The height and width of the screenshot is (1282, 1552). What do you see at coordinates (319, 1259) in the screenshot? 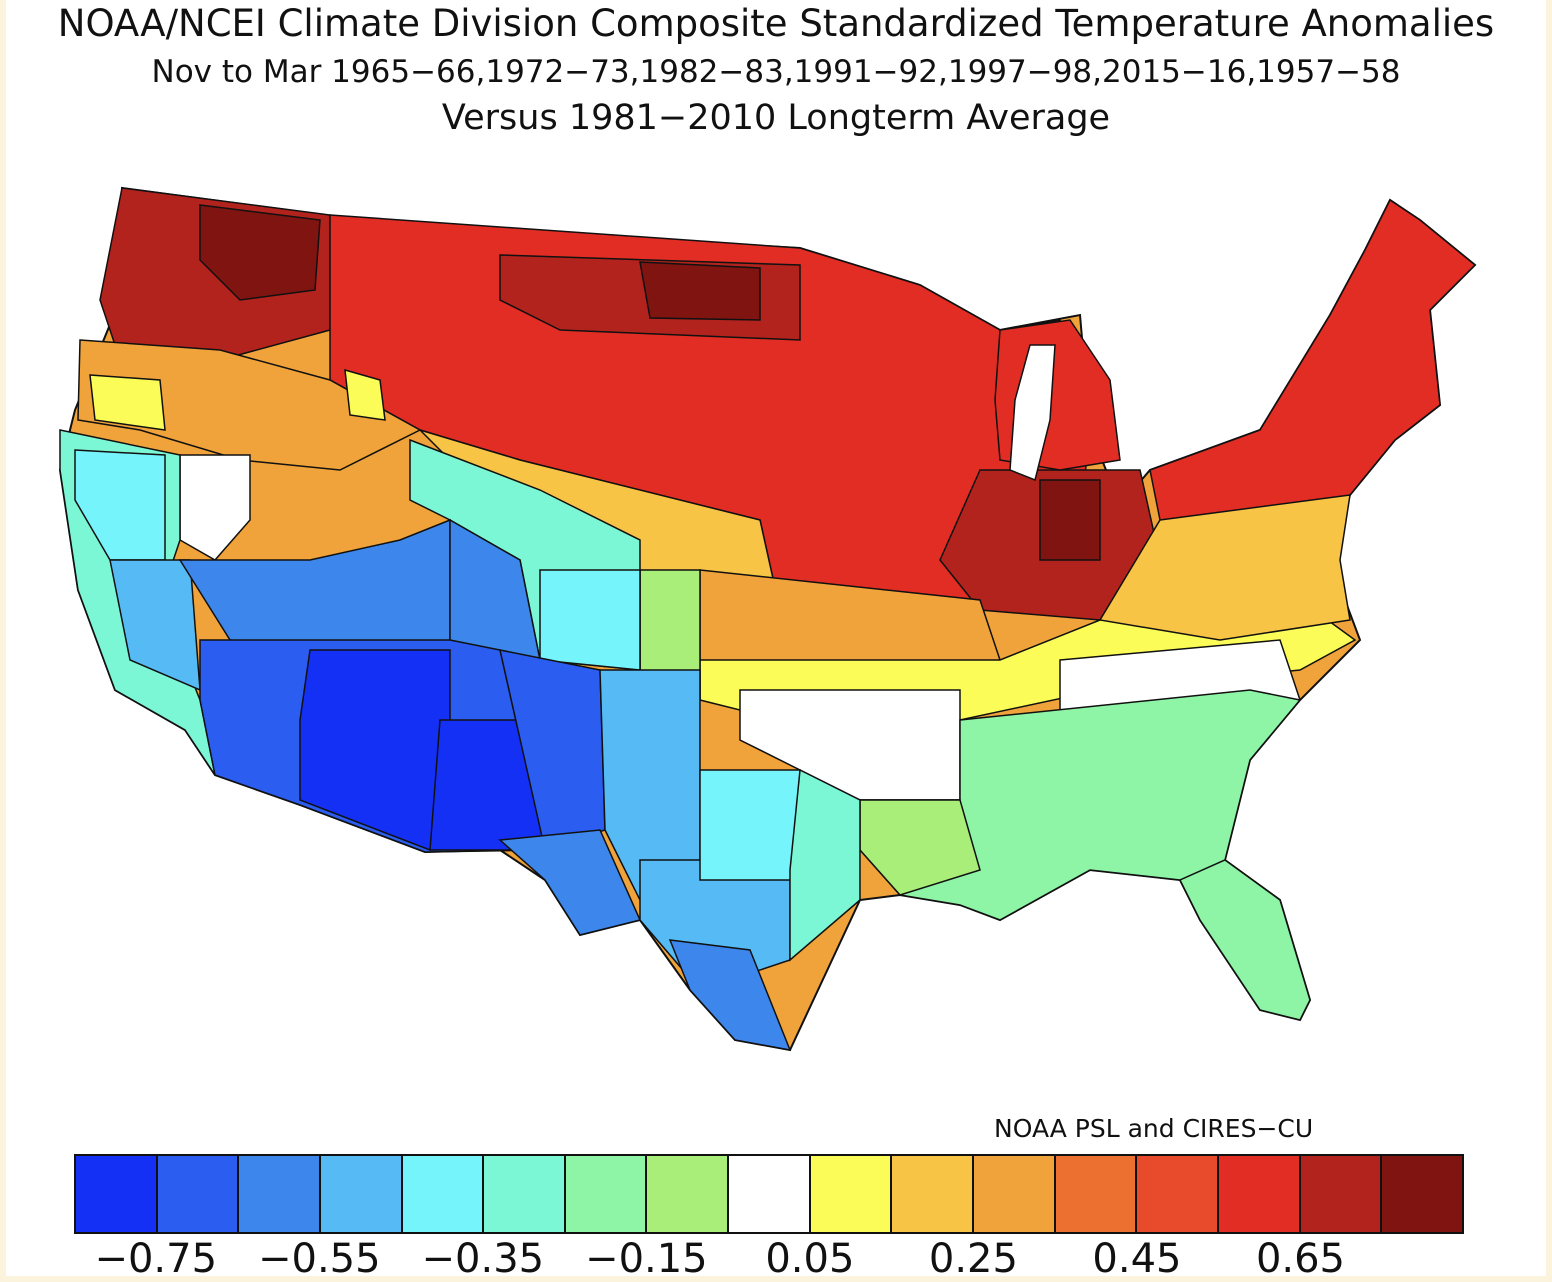
I see `colorbar-tick-label: −0.55` at bounding box center [319, 1259].